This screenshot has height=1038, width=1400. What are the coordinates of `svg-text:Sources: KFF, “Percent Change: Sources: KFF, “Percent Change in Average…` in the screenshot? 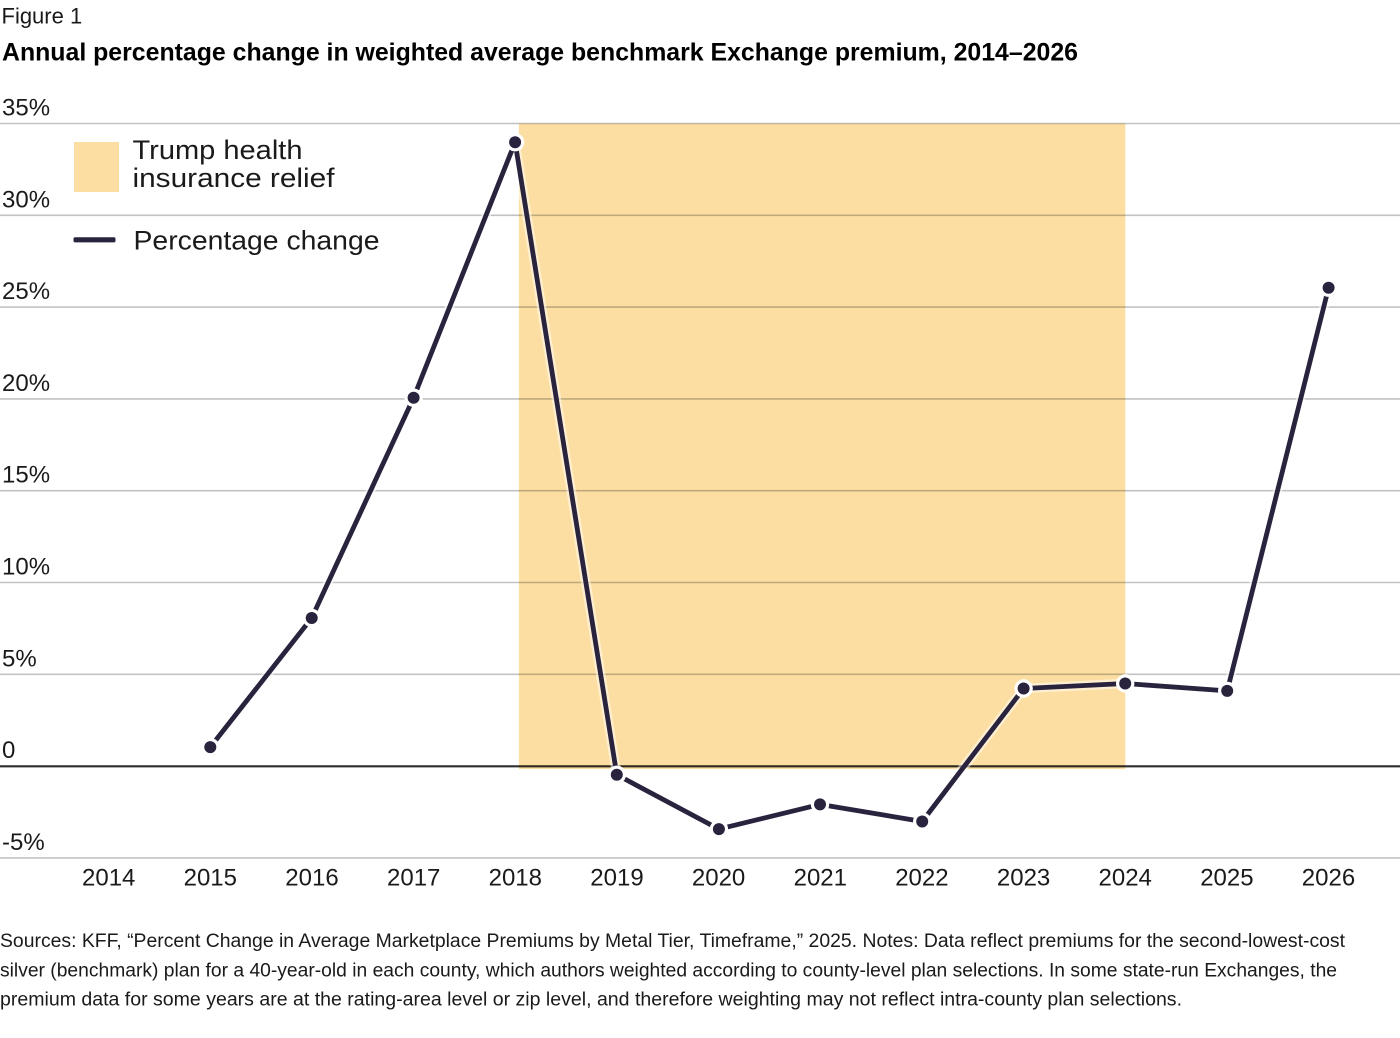 It's located at (673, 941).